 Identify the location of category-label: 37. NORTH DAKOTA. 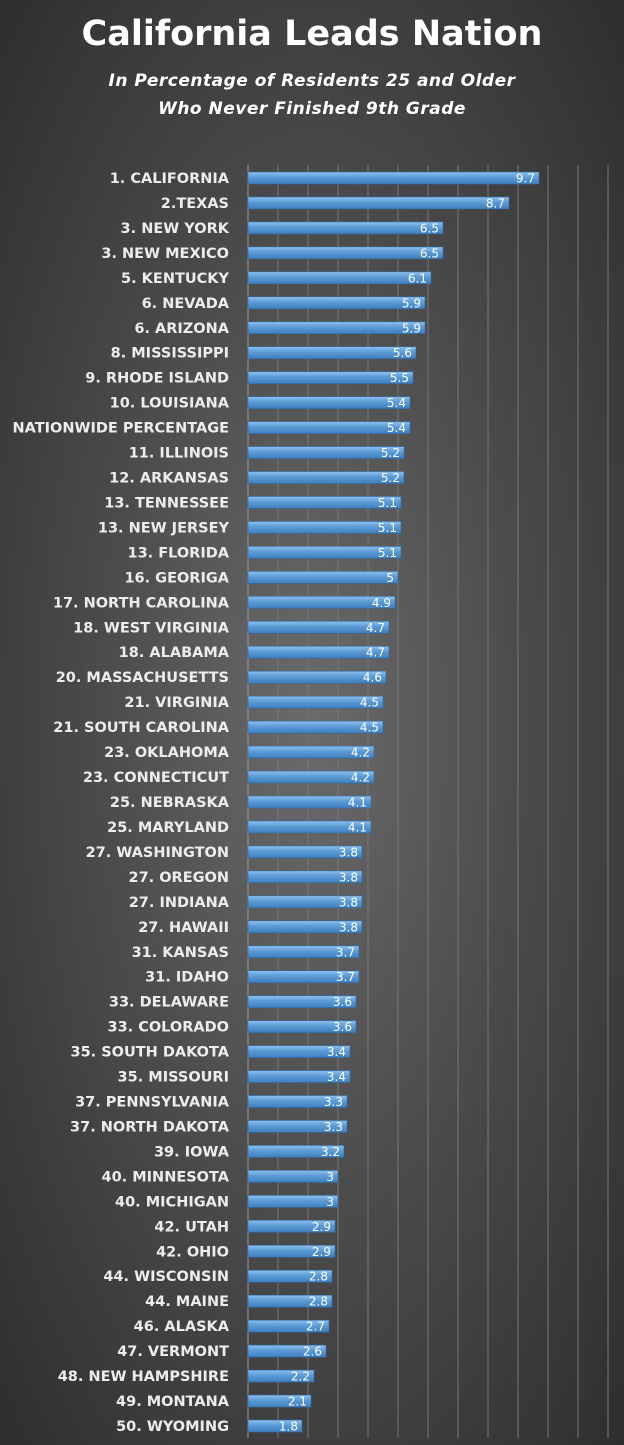
(150, 1127).